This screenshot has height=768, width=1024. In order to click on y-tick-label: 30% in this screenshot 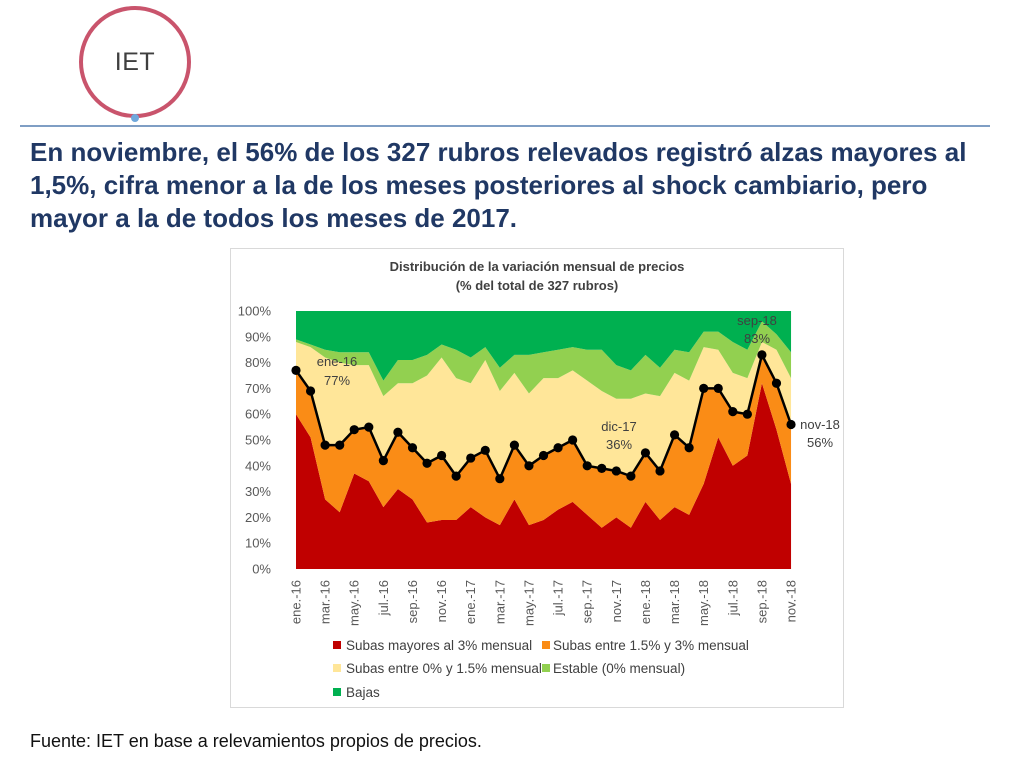, I will do `click(258, 491)`.